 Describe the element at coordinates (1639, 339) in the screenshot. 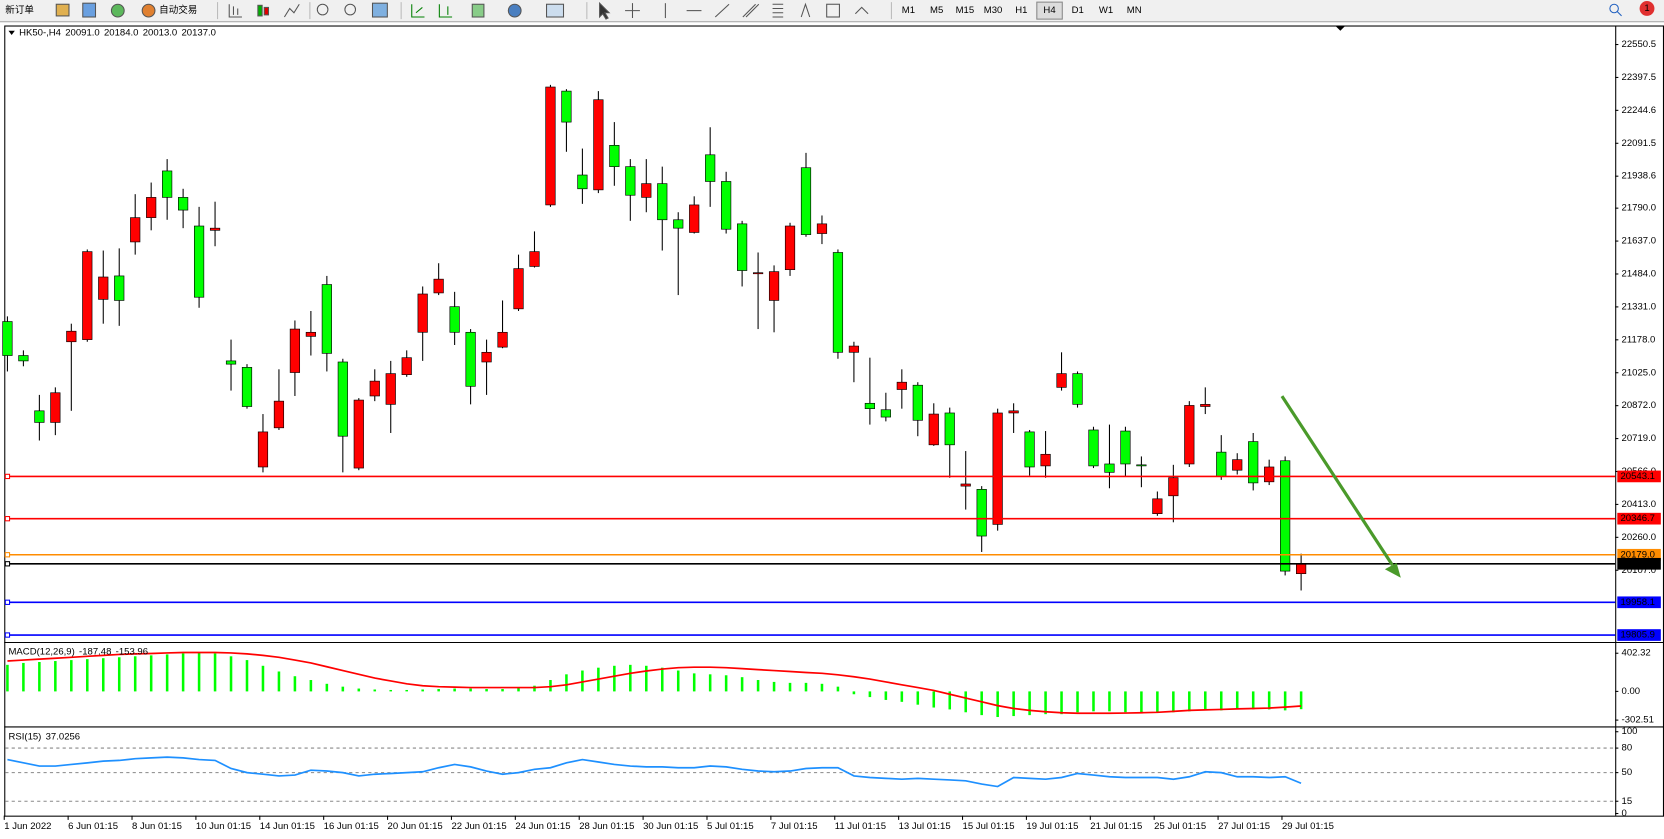

I see `y-tick-label: 21178.0` at that location.